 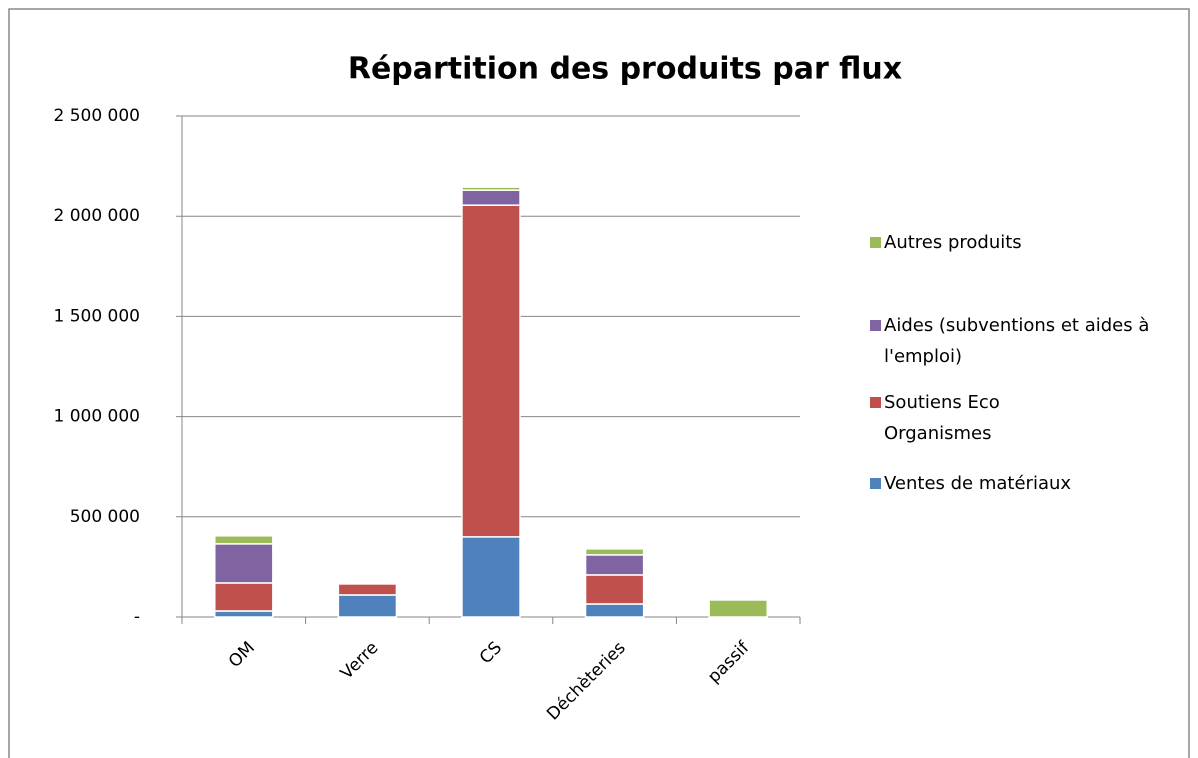 I want to click on legend-label: Aides (subventions et aides à l'emploi), so click(x=1017, y=341).